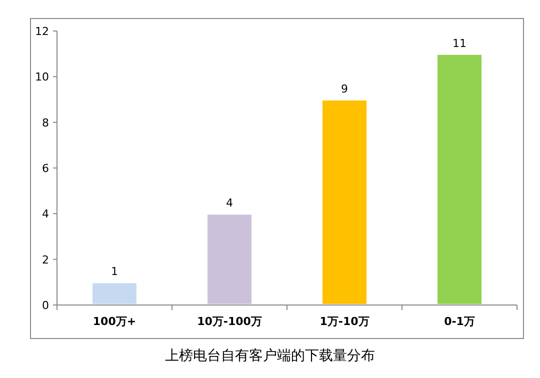  I want to click on data-label: 9, so click(344, 89).